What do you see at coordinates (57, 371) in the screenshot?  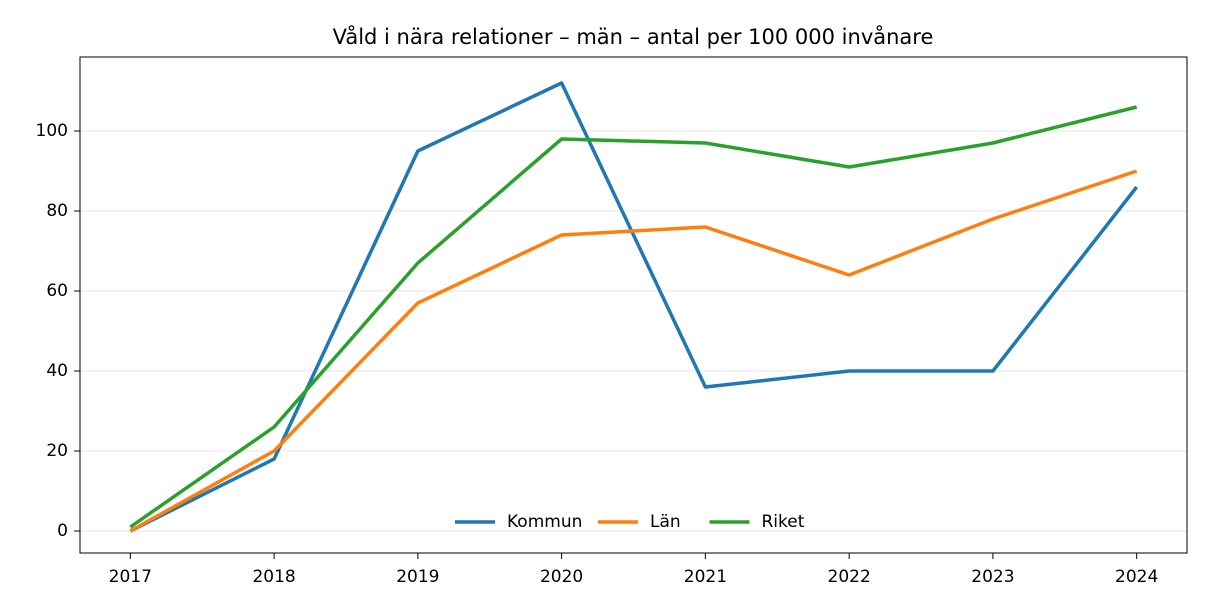 I see `y-tick-label: 40` at bounding box center [57, 371].